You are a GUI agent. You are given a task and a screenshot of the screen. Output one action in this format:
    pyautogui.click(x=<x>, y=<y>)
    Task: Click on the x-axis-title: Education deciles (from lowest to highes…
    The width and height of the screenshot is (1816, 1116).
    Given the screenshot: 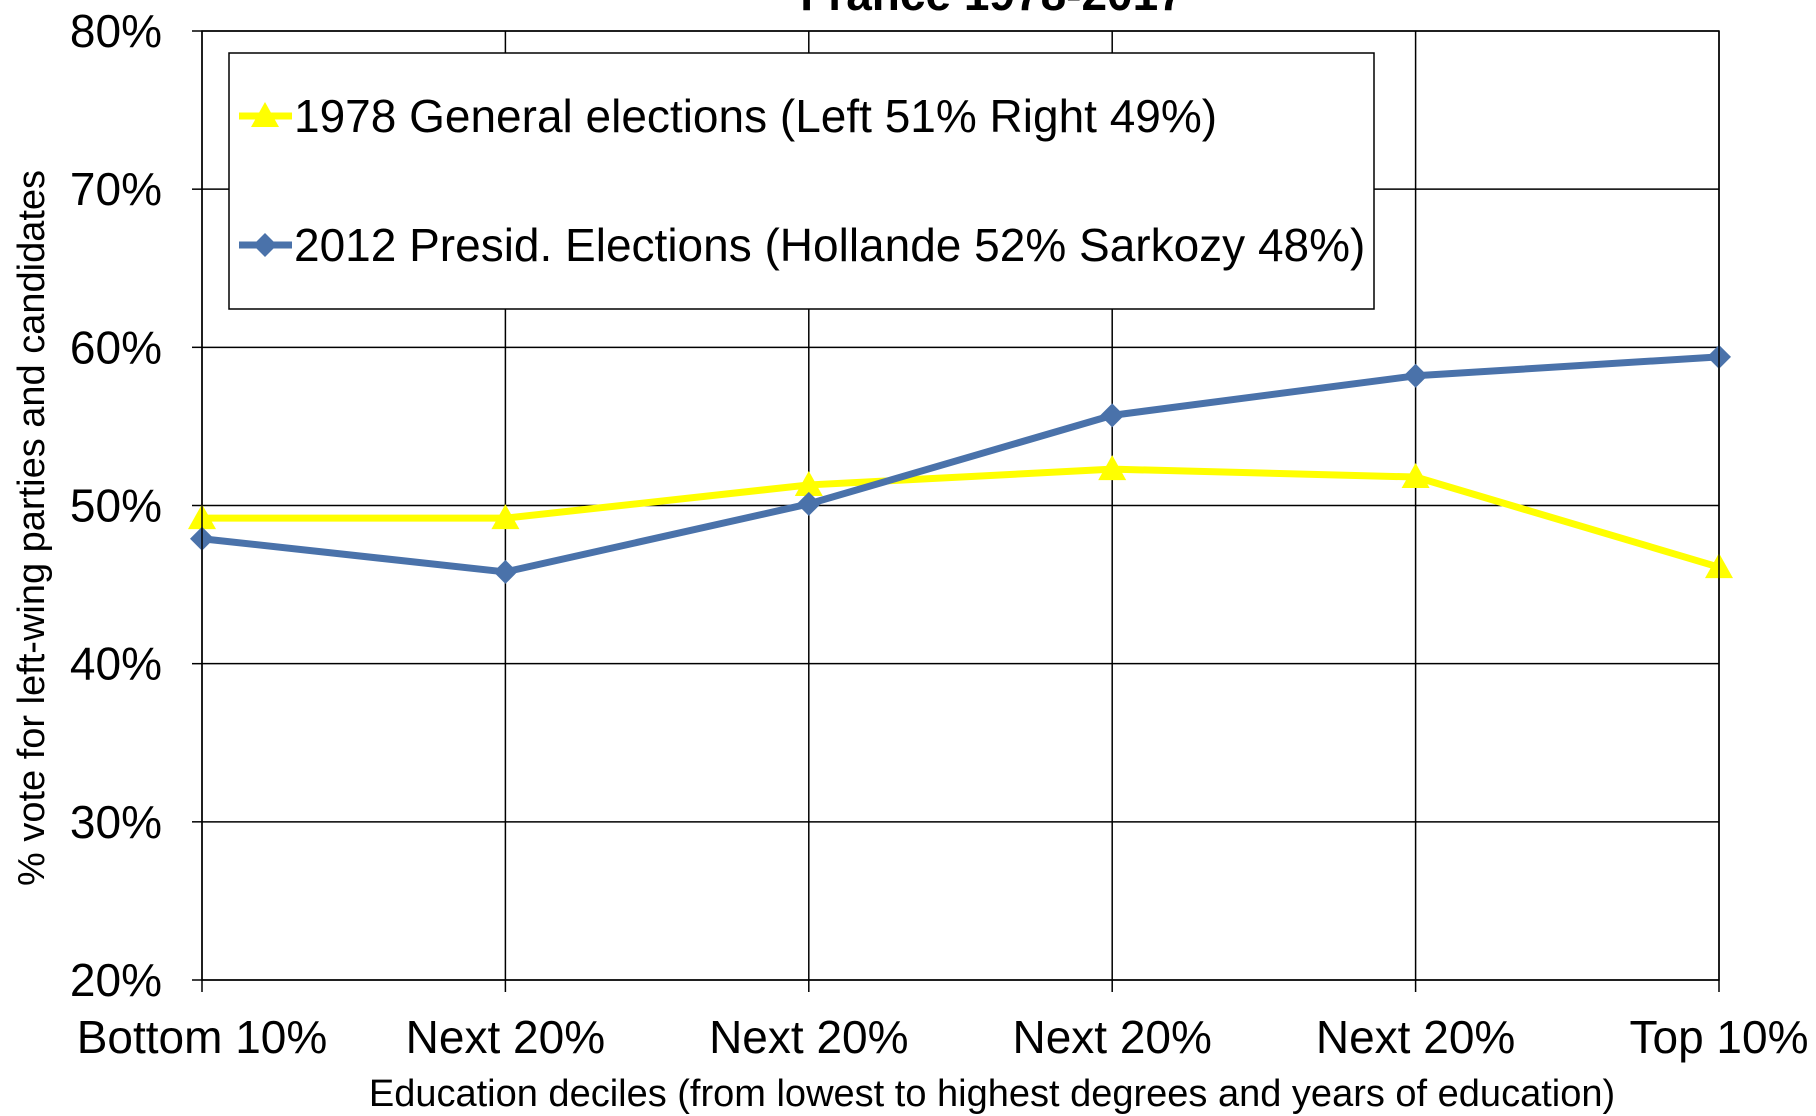 What is the action you would take?
    pyautogui.click(x=992, y=1094)
    